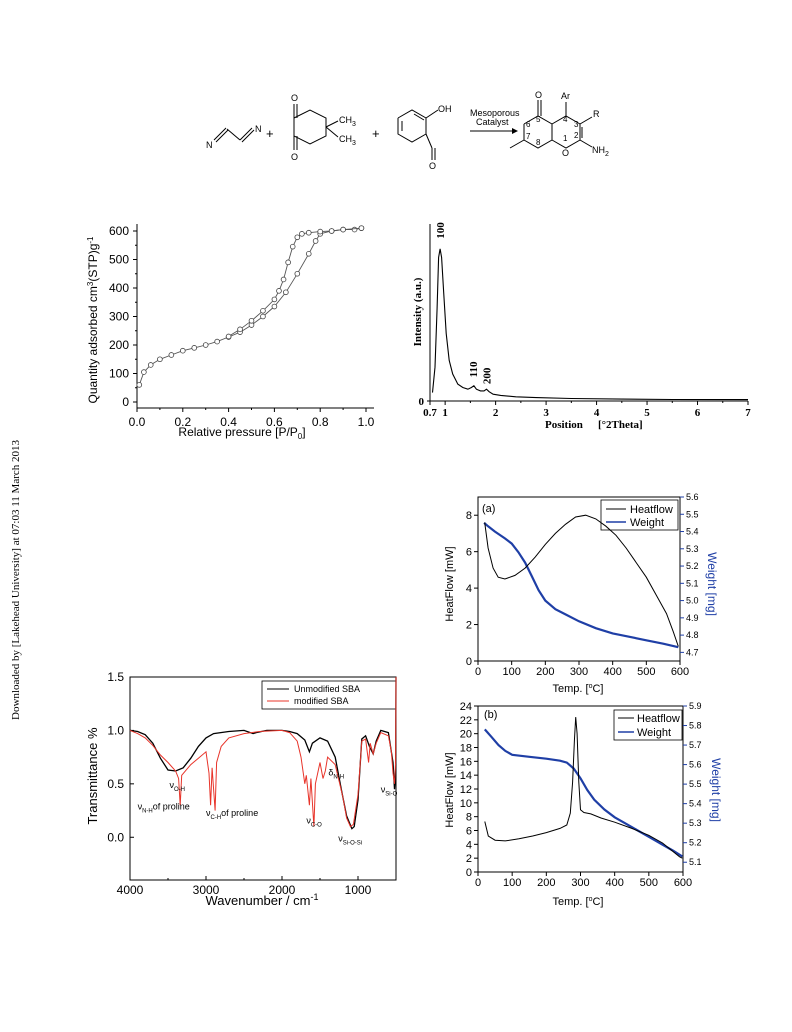  Describe the element at coordinates (490, 715) in the screenshot. I see `panel-label: (b)` at that location.